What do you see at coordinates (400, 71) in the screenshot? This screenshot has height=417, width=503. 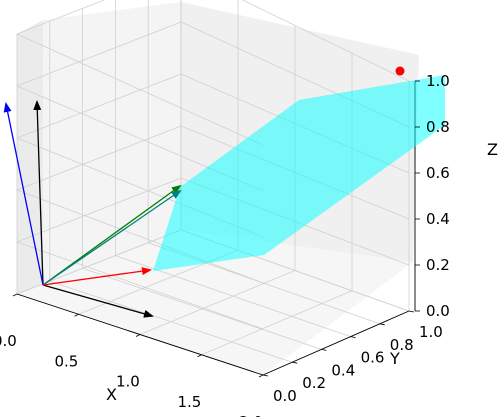 I see `data-point` at bounding box center [400, 71].